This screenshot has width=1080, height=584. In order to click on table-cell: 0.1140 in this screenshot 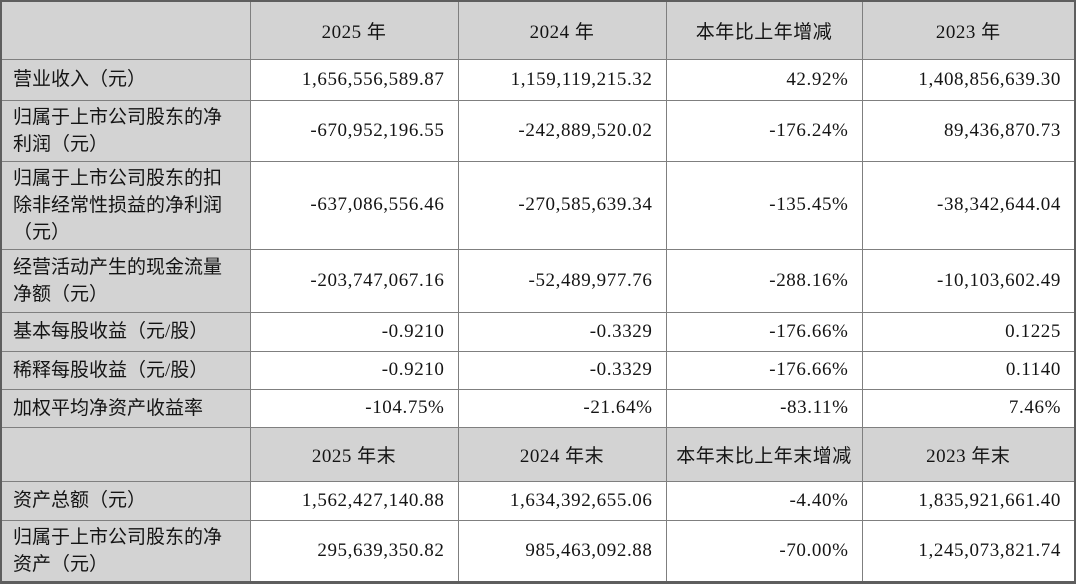, I will do `click(968, 370)`.